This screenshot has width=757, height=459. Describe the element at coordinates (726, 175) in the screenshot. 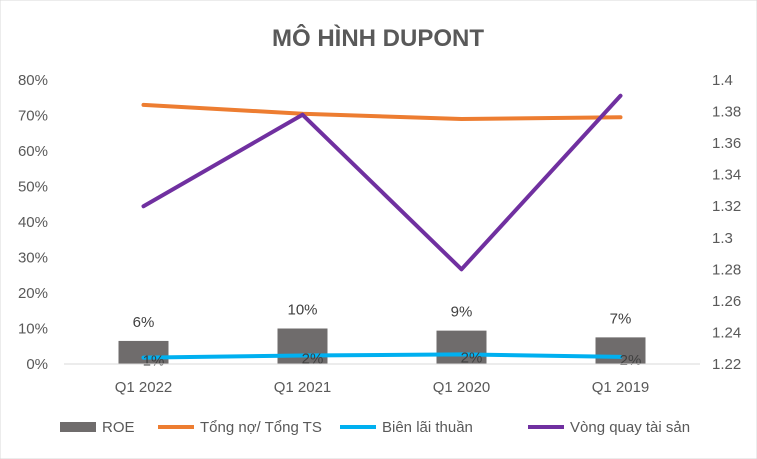

I see `right-tick-label: 1.34` at that location.